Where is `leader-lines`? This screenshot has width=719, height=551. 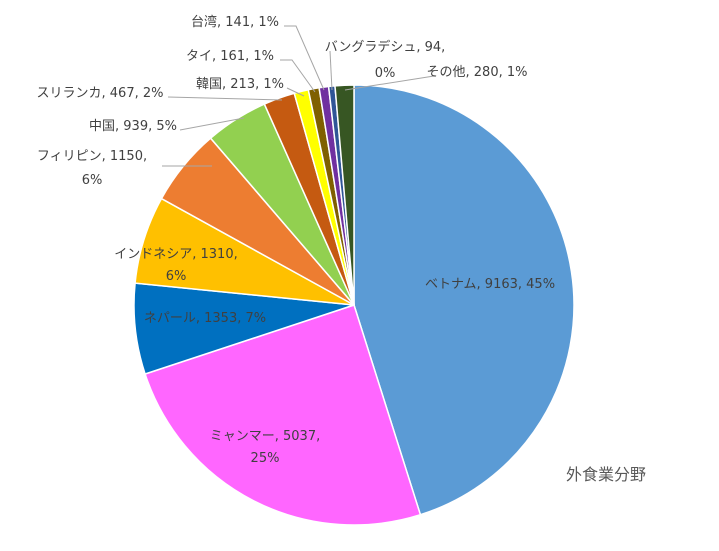
leader-lines is located at coordinates (298, 96).